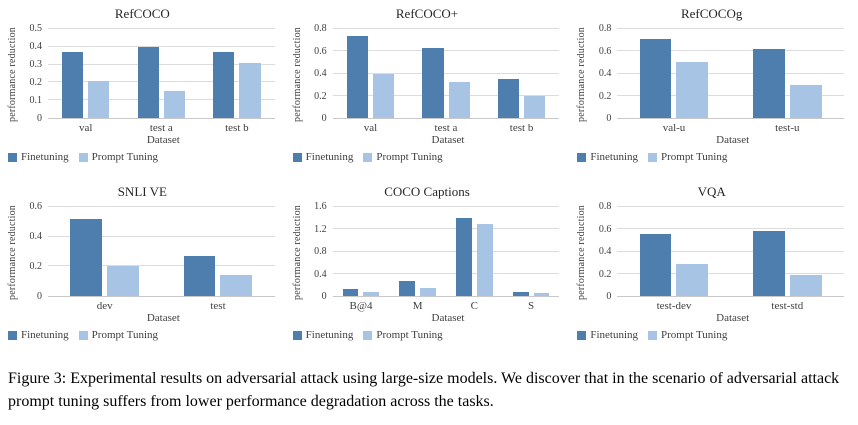 This screenshot has height=425, width=858. Describe the element at coordinates (142, 191) in the screenshot. I see `chart-title: SNLI VE` at that location.